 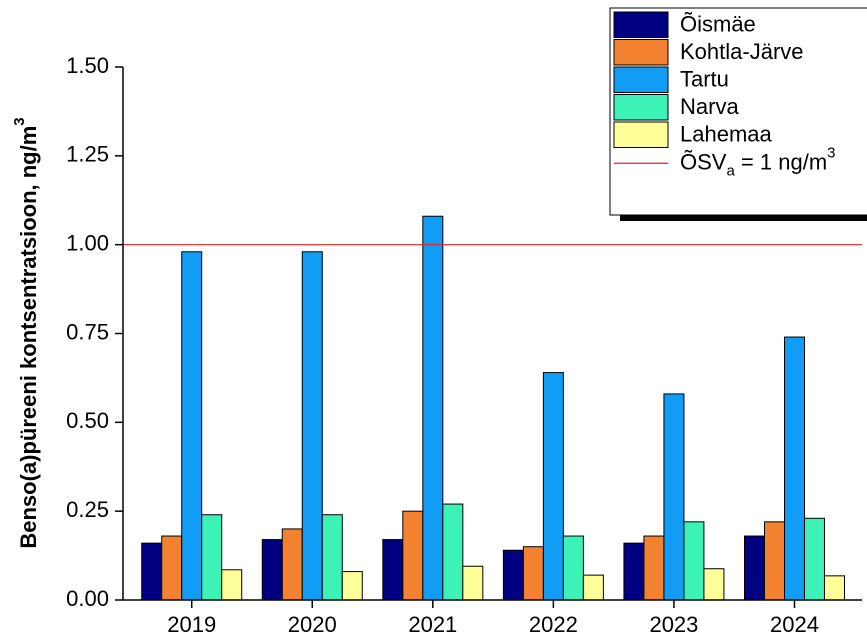 What do you see at coordinates (831, 152) in the screenshot?
I see `legend-label-part: 3` at bounding box center [831, 152].